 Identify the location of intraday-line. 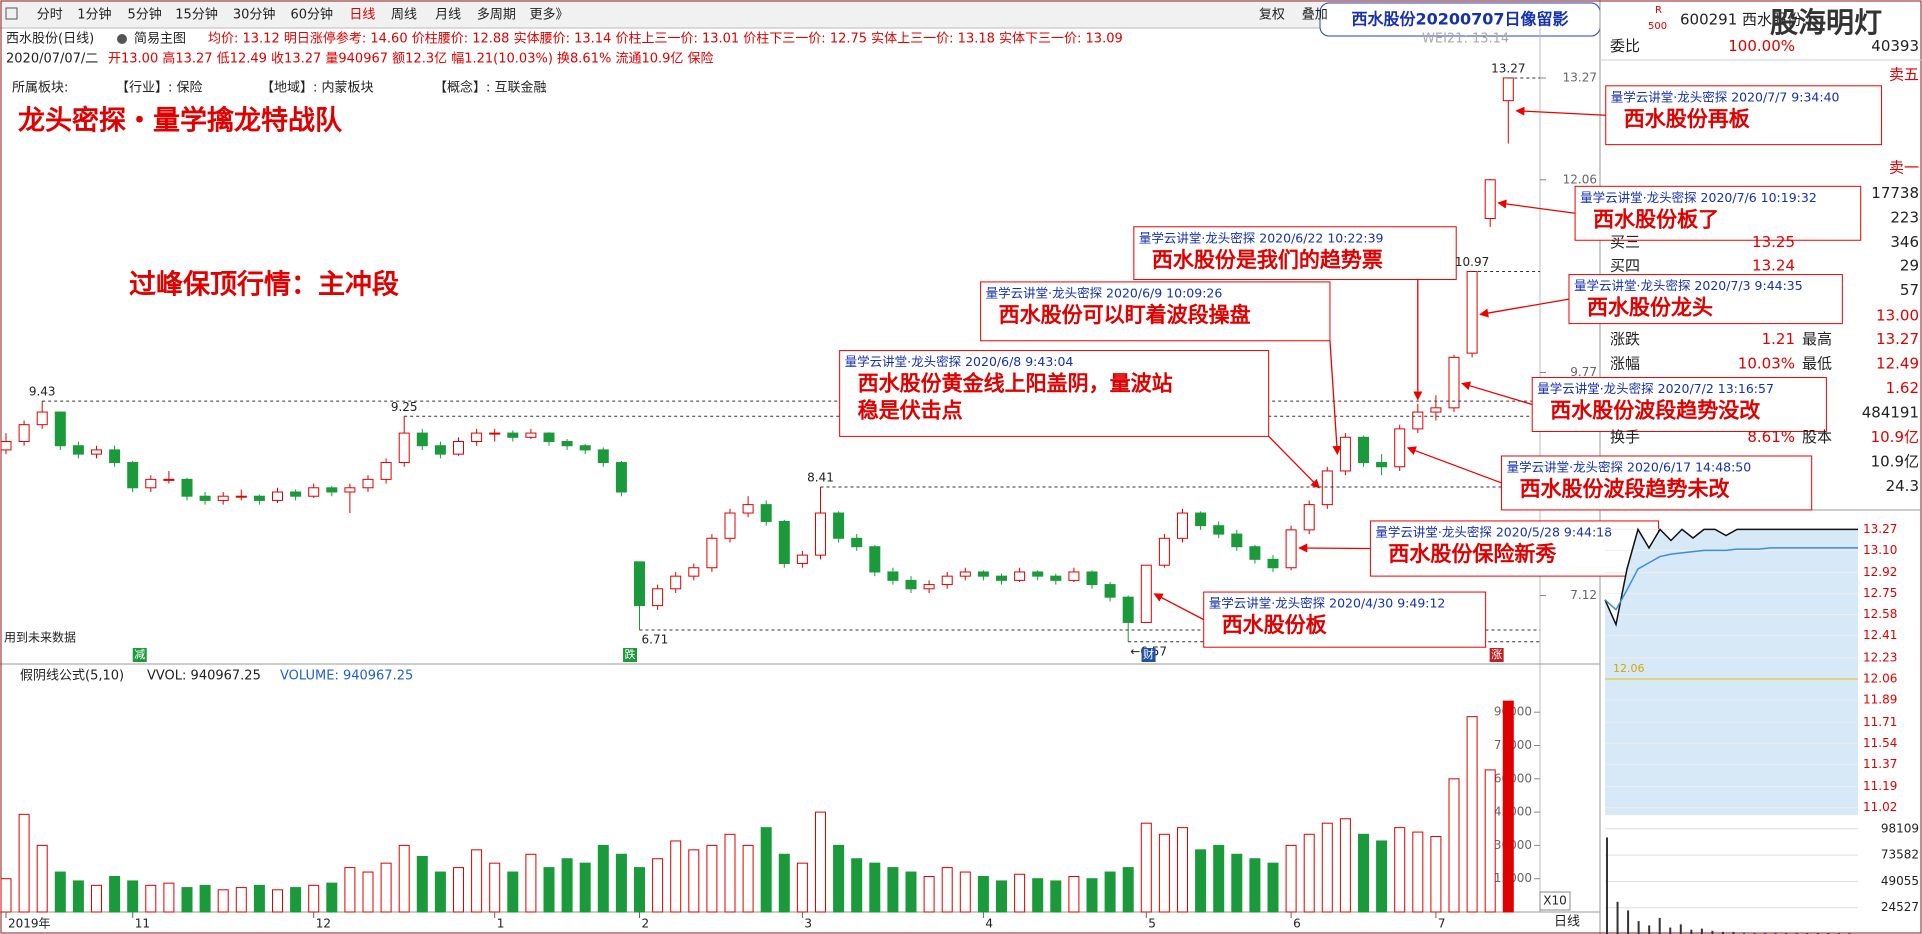
(1731, 577).